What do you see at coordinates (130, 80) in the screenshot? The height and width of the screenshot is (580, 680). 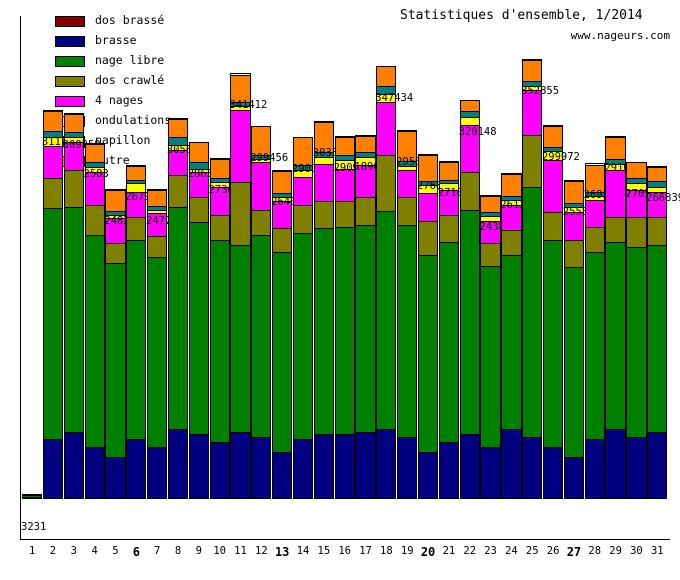 I see `legend-label: dos crawlé` at bounding box center [130, 80].